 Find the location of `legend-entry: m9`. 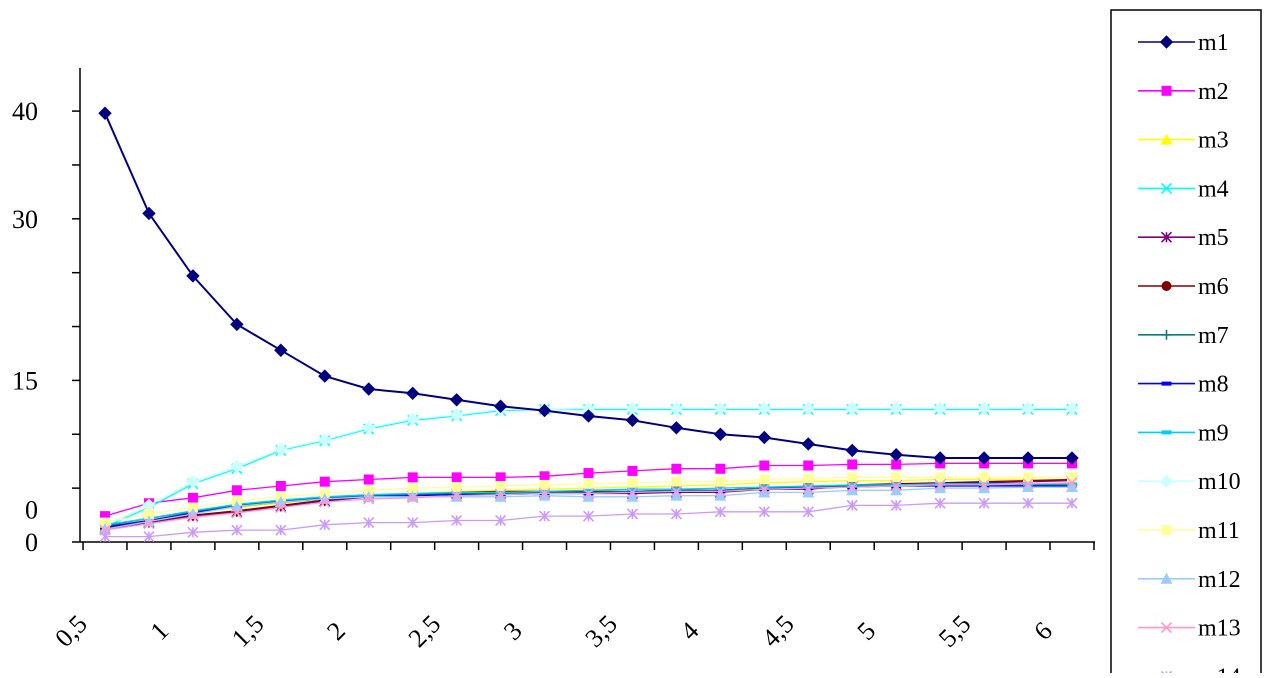

legend-entry: m9 is located at coordinates (1183, 433).